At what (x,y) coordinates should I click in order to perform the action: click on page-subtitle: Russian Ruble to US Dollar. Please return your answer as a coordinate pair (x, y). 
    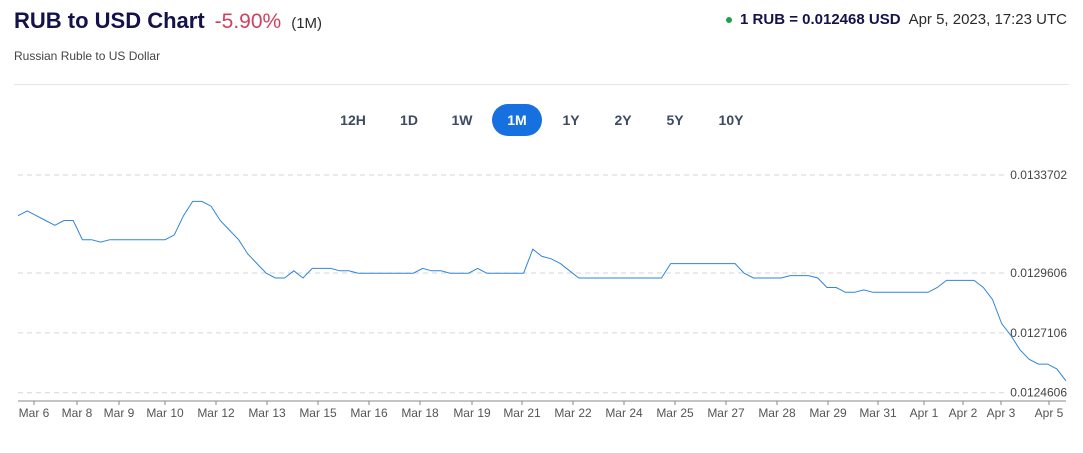
    Looking at the image, I should click on (87, 56).